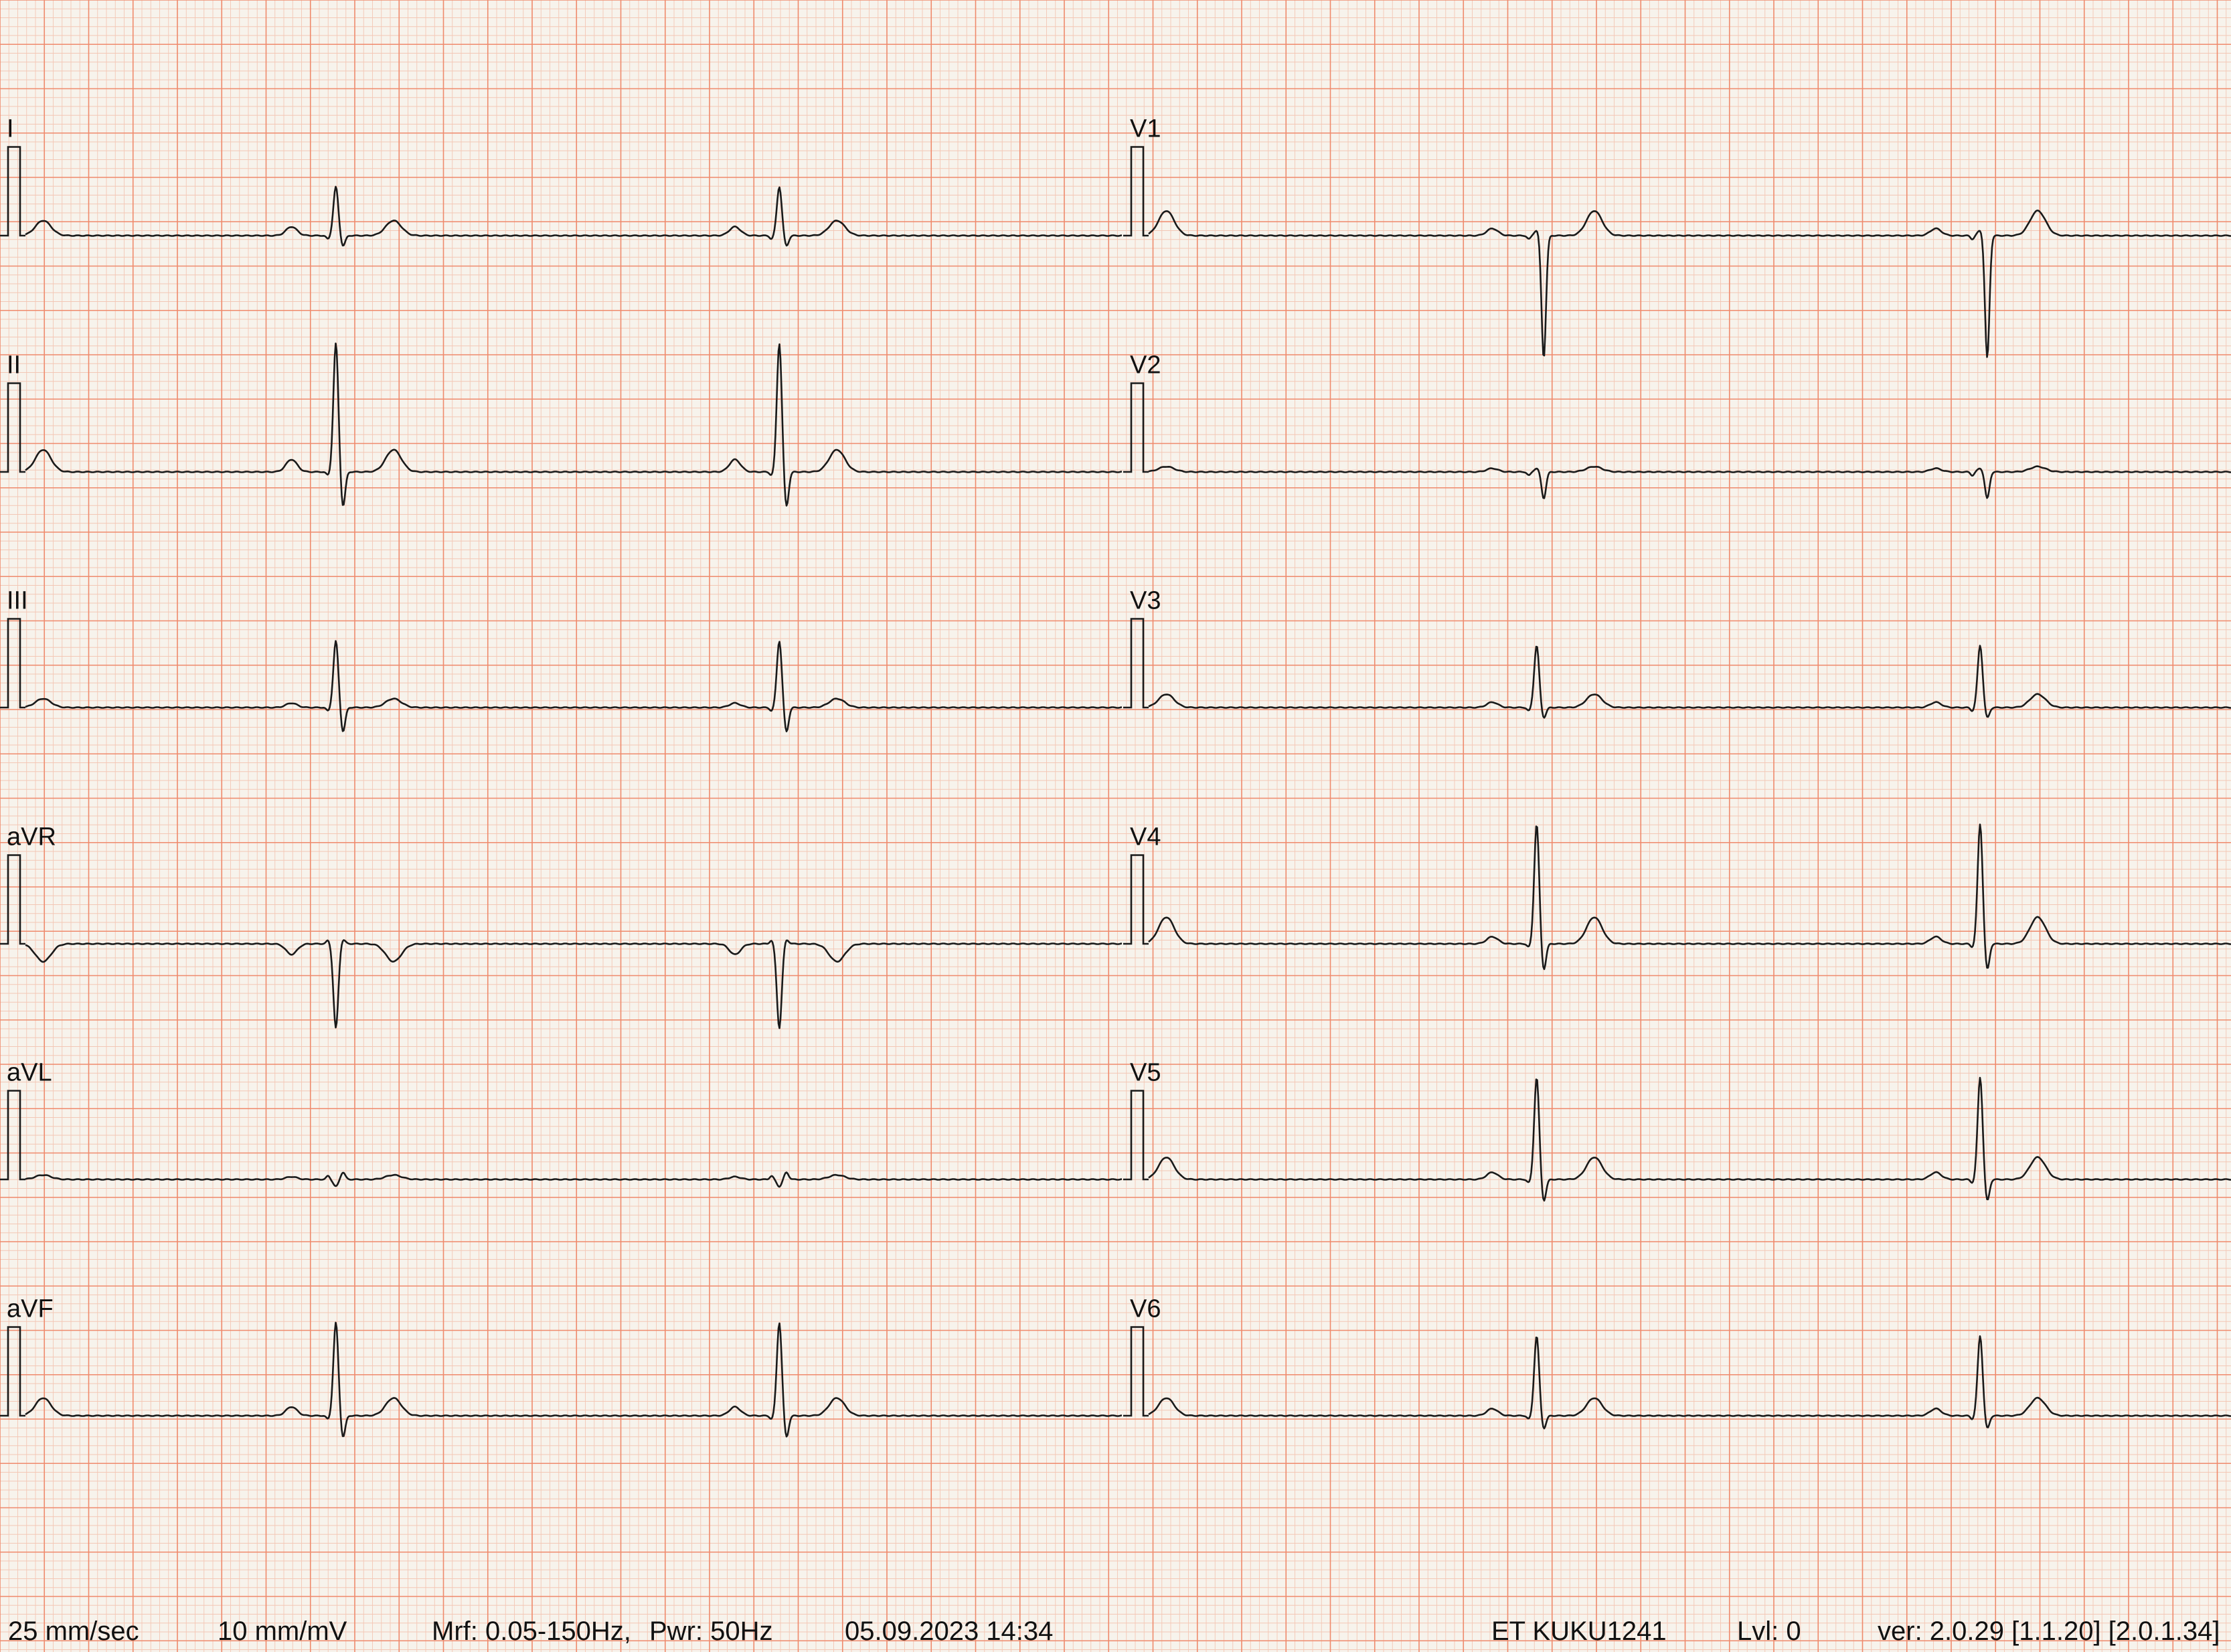  What do you see at coordinates (12, 191) in the screenshot?
I see `calibration-pulse-I` at bounding box center [12, 191].